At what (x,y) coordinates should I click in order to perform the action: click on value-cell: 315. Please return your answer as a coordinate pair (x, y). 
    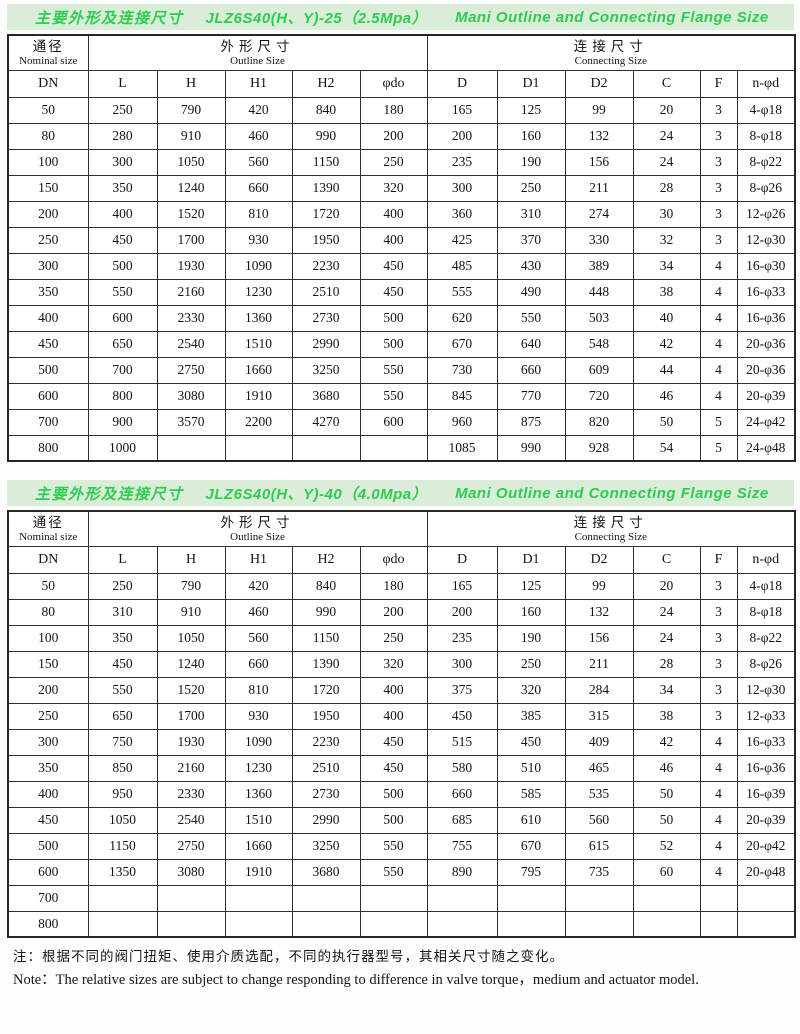
    Looking at the image, I should click on (599, 716).